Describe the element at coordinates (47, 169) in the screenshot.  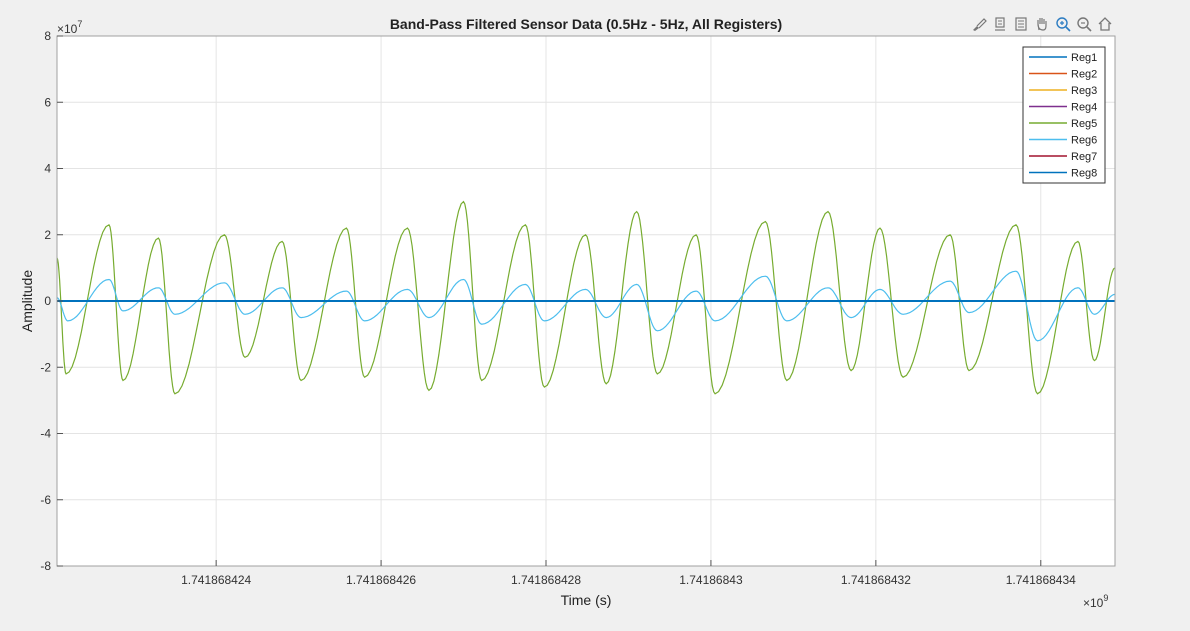
I see `y-tick-label: 4` at that location.